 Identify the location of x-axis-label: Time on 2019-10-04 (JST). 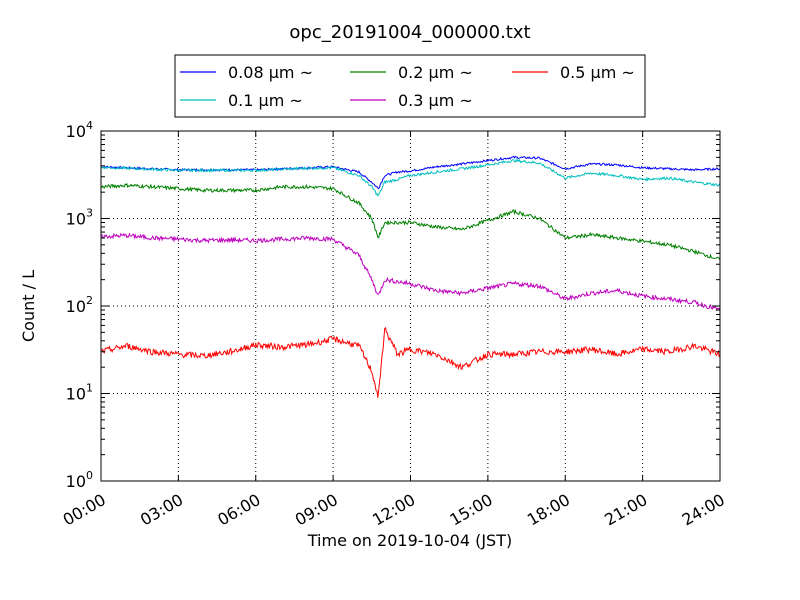
(409, 540).